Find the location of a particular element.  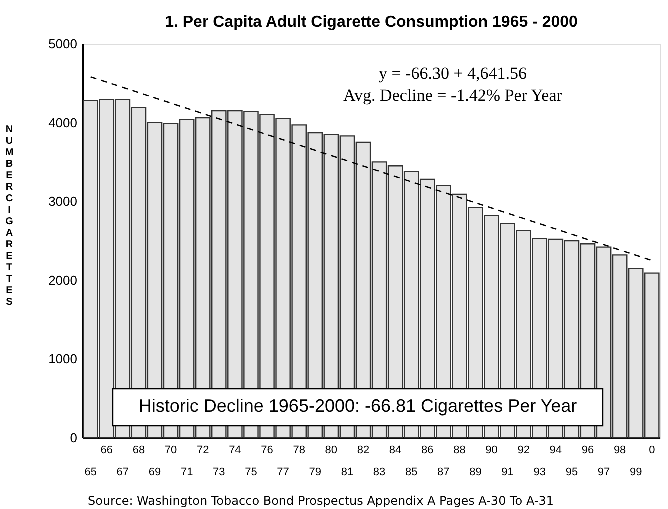

x-tick-label: 73 is located at coordinates (219, 472).